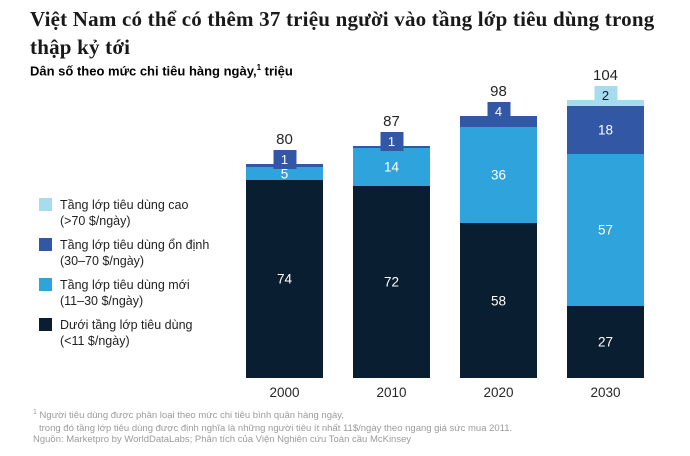 This screenshot has width=690, height=456. What do you see at coordinates (102, 301) in the screenshot?
I see `legend-range: (11–30 $/ngày)` at bounding box center [102, 301].